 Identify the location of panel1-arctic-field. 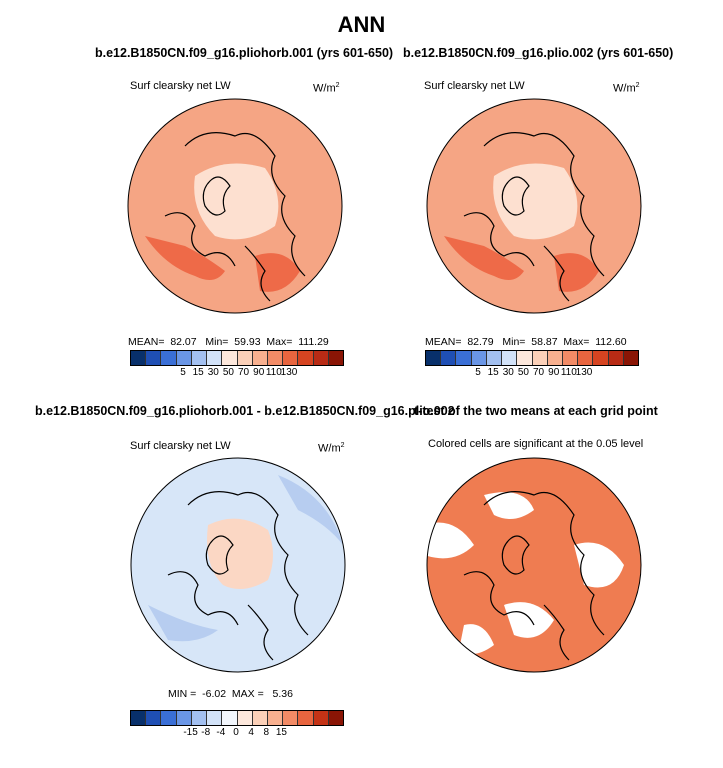
(236, 201).